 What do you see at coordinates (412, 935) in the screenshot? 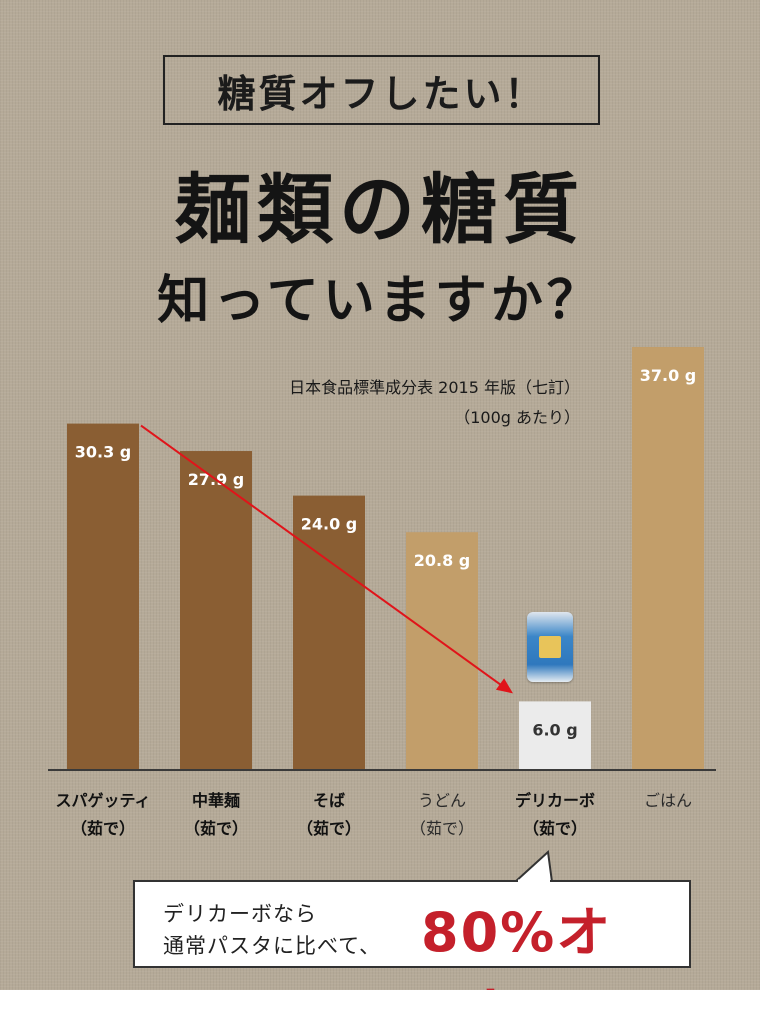
I see `callout-box: デリカーボなら 通常パスタに比べて、 80%オフ！` at bounding box center [412, 935].